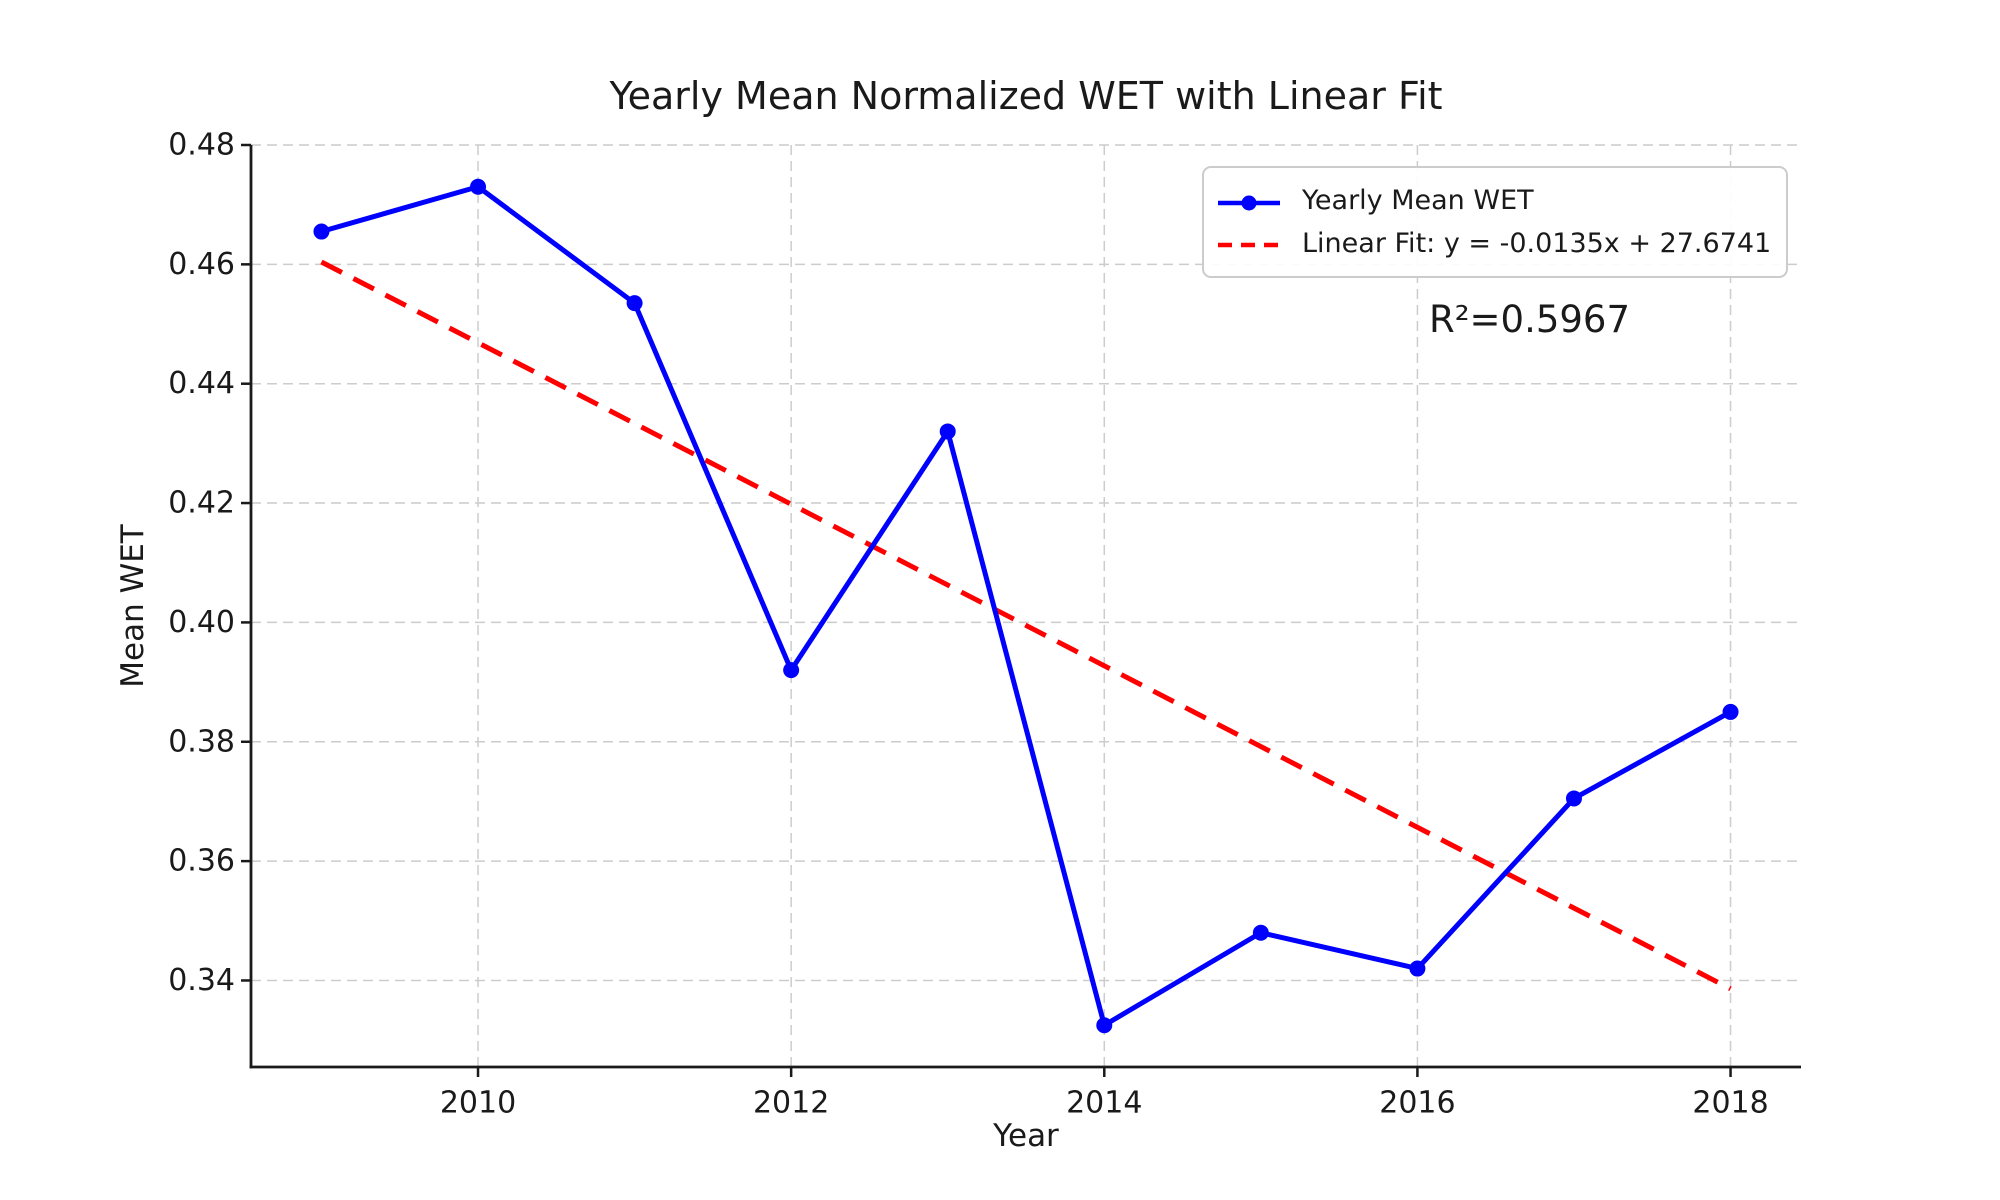  I want to click on x-tick-label: 2014, so click(1104, 1103).